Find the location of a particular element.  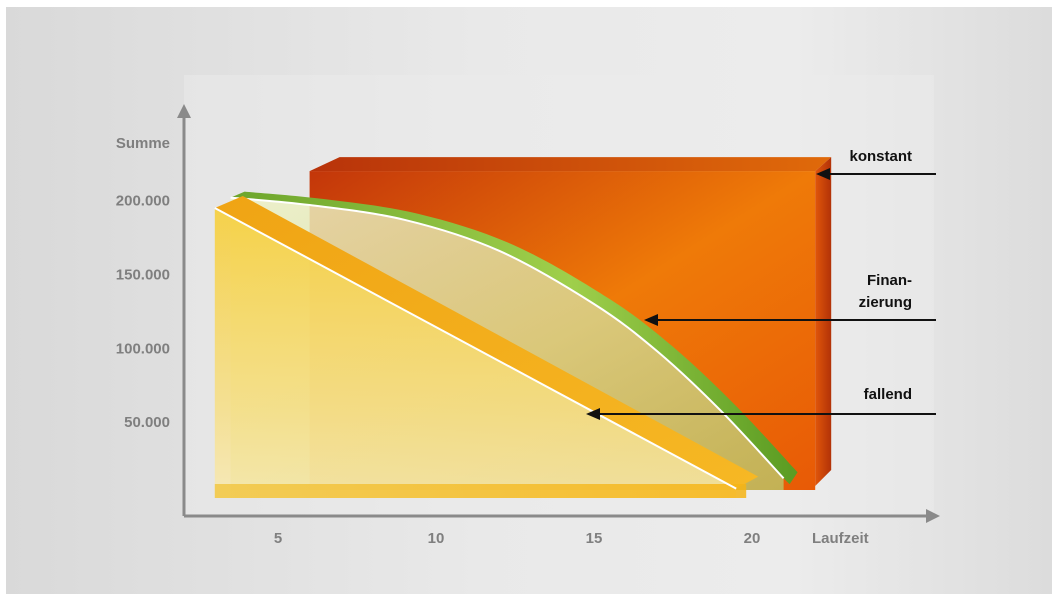

x-tick-label: 10 is located at coordinates (436, 538).